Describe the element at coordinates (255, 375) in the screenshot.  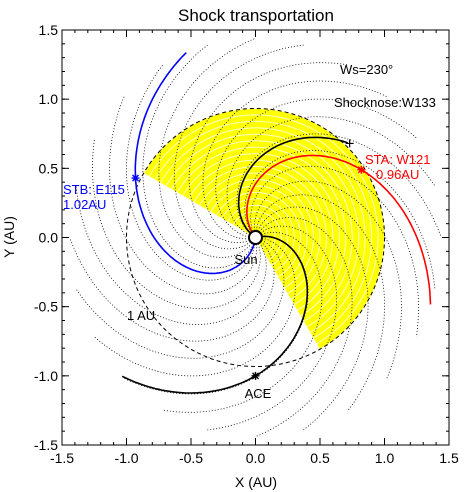
I see `ace-marker` at that location.